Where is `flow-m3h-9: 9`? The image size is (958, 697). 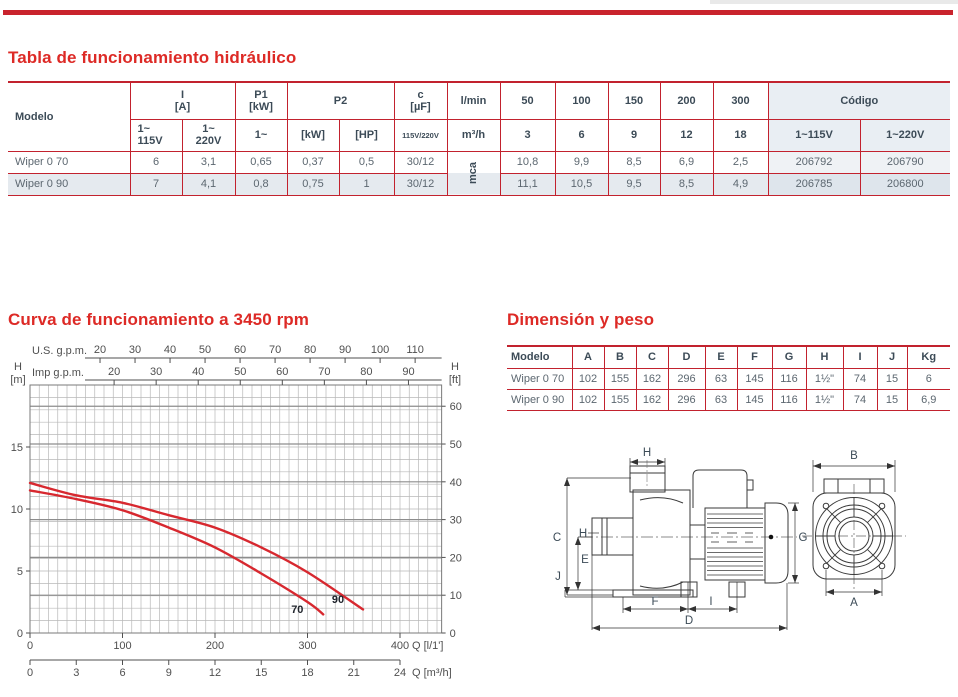 flow-m3h-9: 9 is located at coordinates (634, 135).